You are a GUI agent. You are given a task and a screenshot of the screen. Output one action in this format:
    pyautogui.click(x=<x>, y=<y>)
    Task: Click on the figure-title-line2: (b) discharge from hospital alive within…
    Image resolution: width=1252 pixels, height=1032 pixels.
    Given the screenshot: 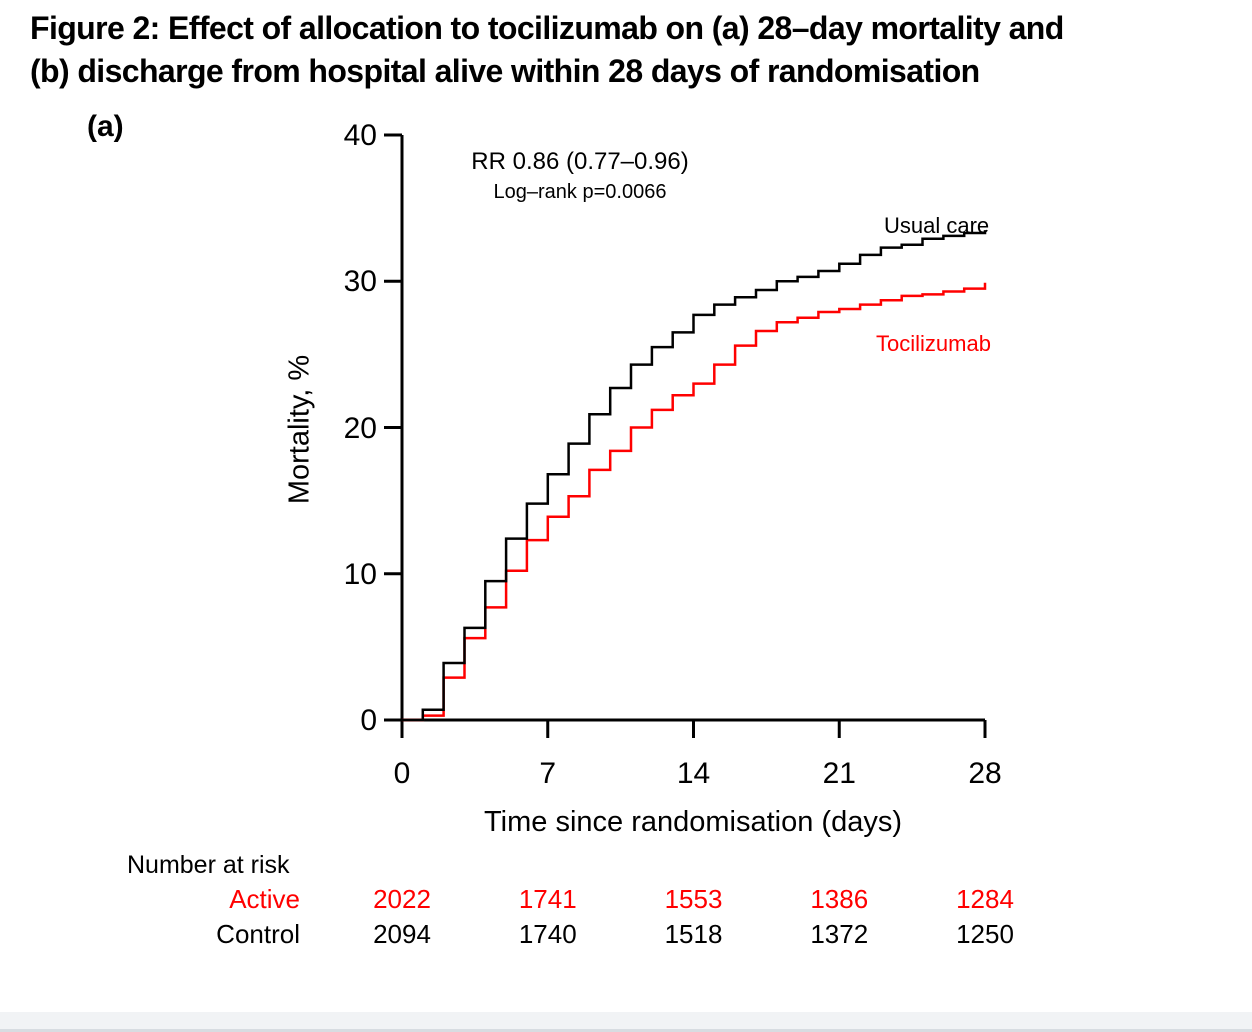 What is the action you would take?
    pyautogui.click(x=505, y=71)
    